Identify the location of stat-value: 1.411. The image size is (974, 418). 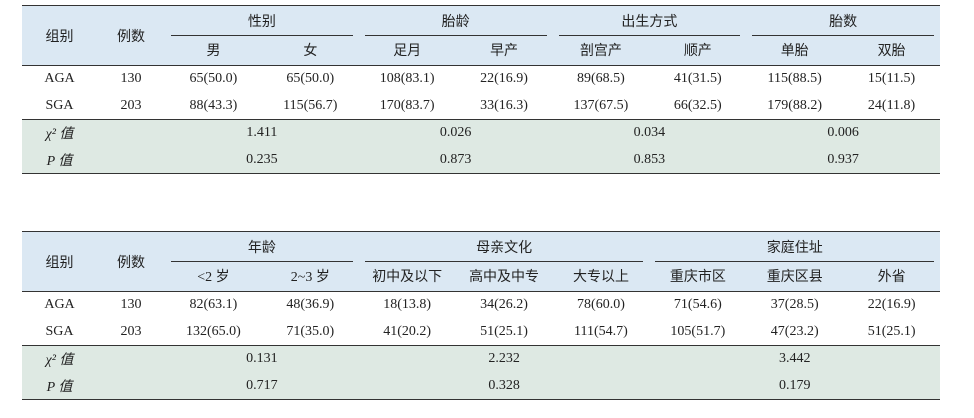
(262, 133).